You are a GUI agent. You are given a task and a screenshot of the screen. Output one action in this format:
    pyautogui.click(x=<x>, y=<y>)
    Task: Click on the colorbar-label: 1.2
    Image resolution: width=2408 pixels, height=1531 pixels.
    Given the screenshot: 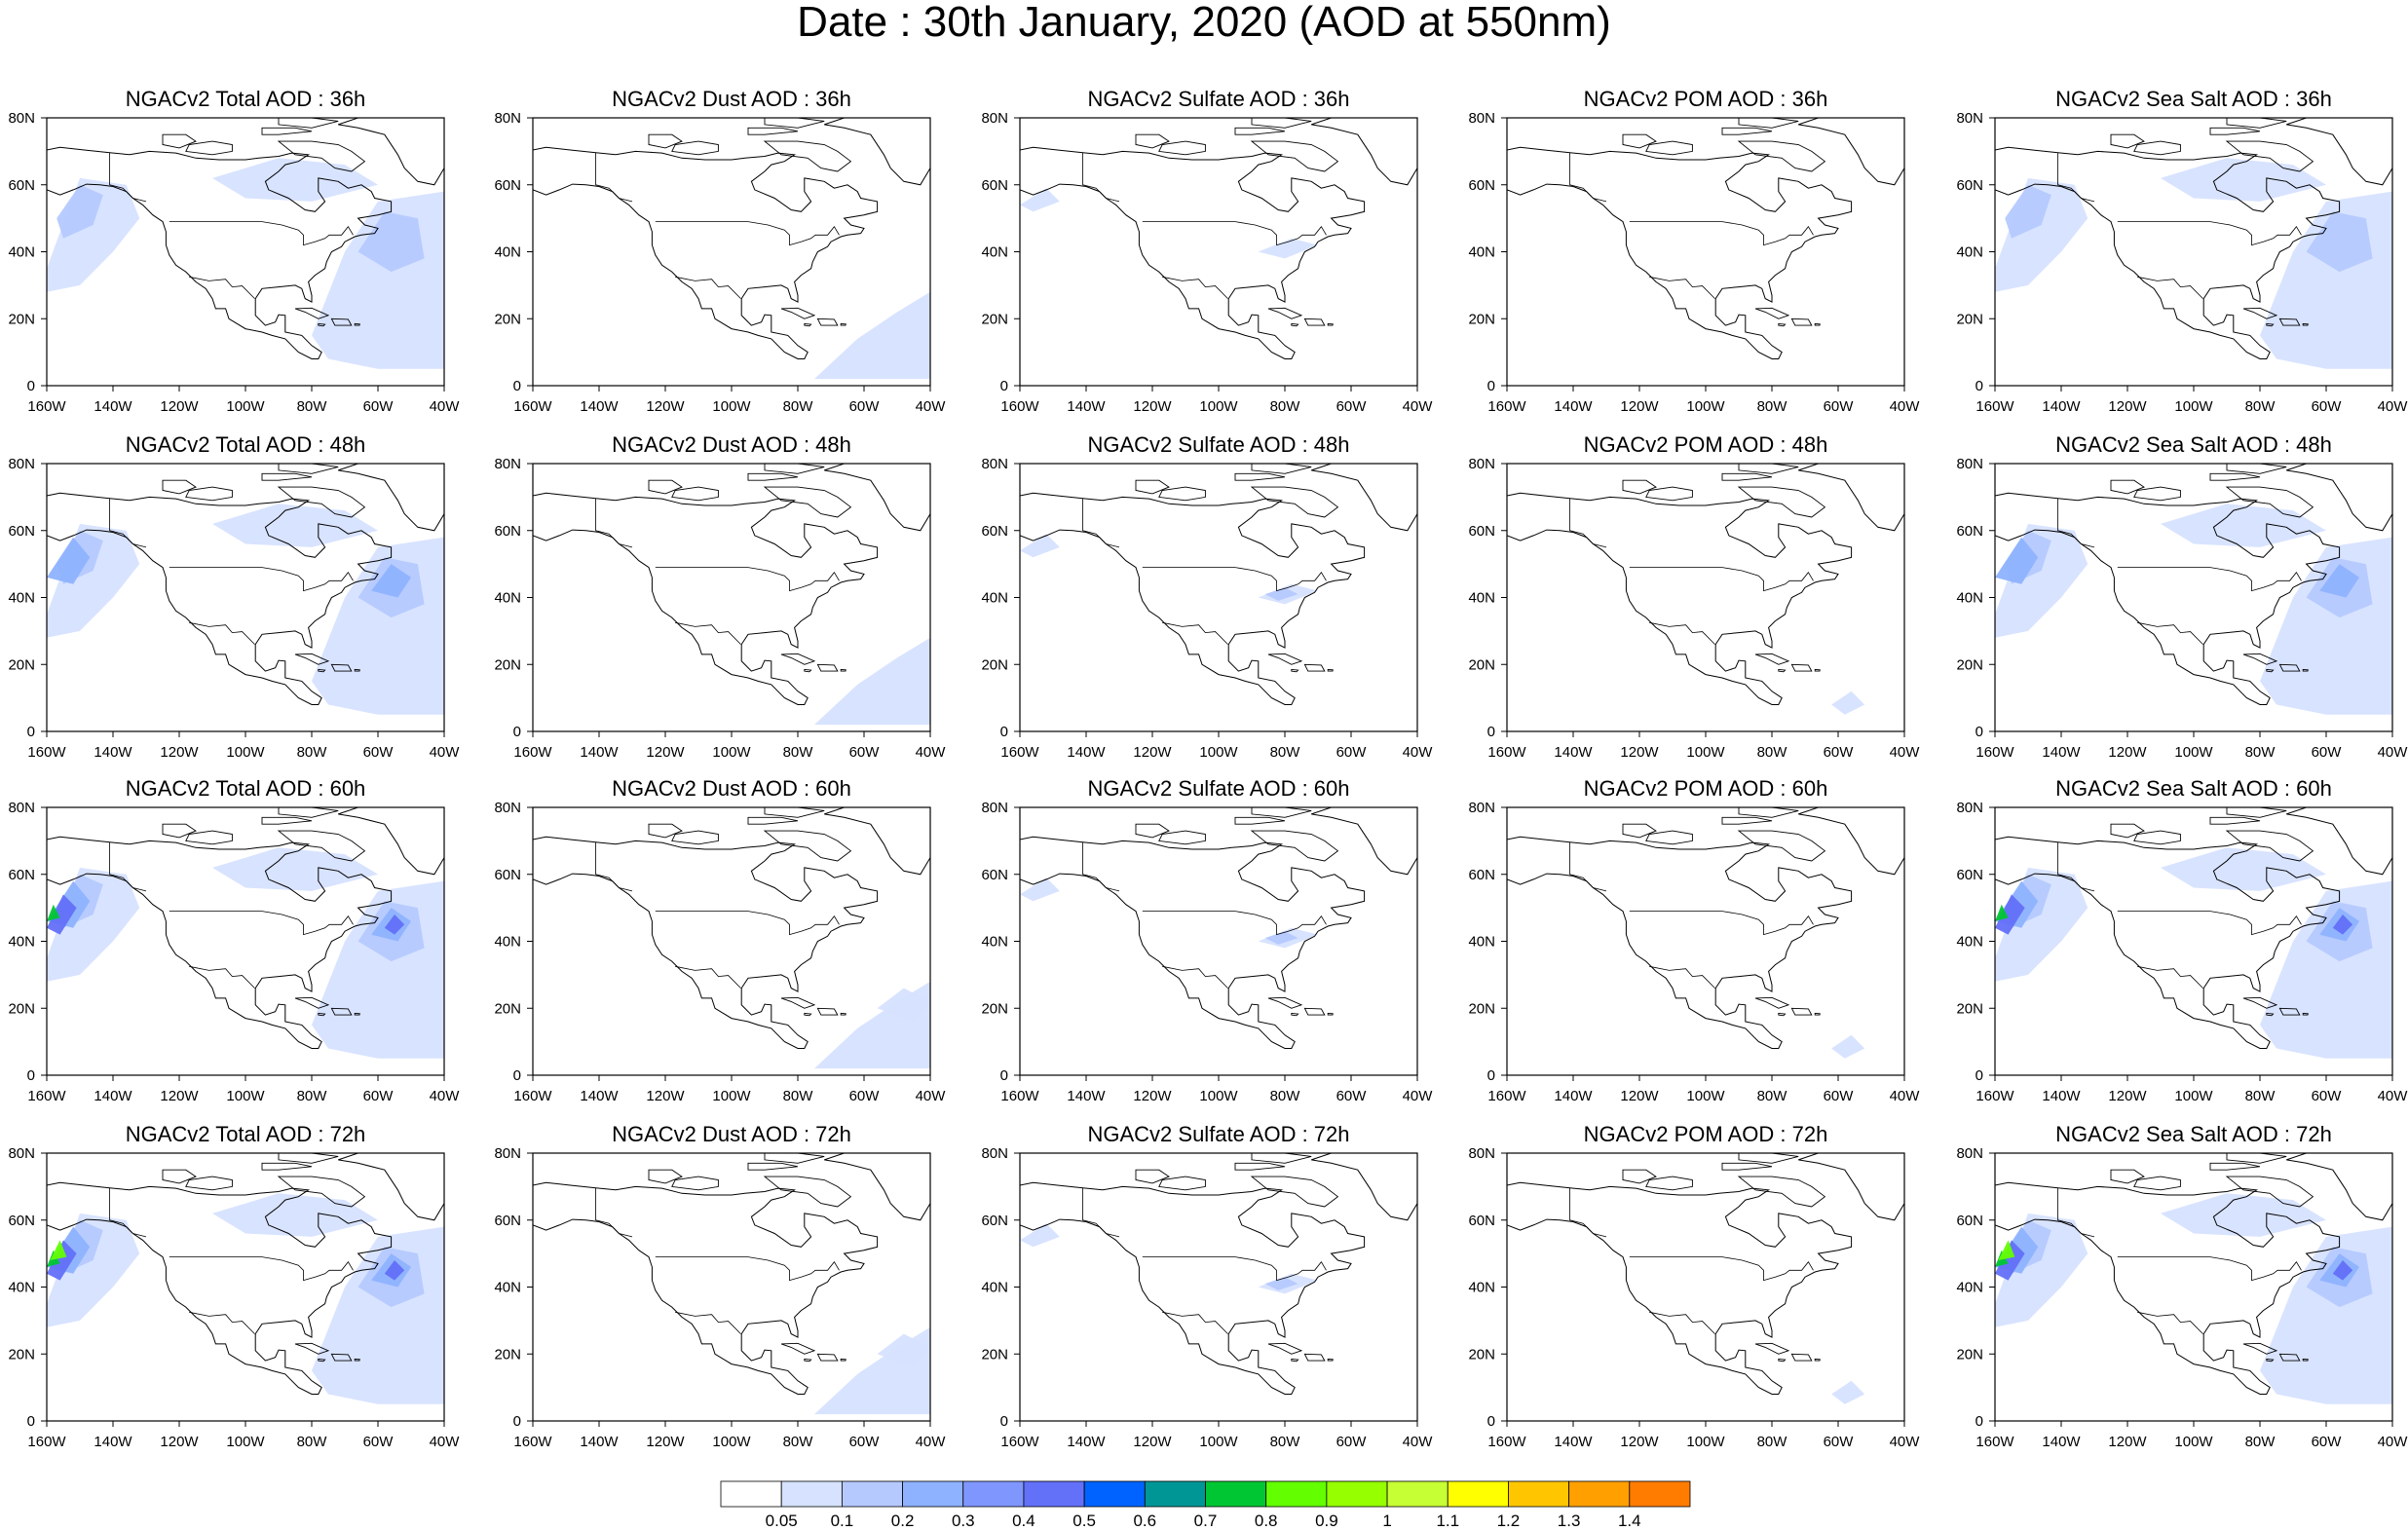 What is the action you would take?
    pyautogui.click(x=1509, y=1521)
    